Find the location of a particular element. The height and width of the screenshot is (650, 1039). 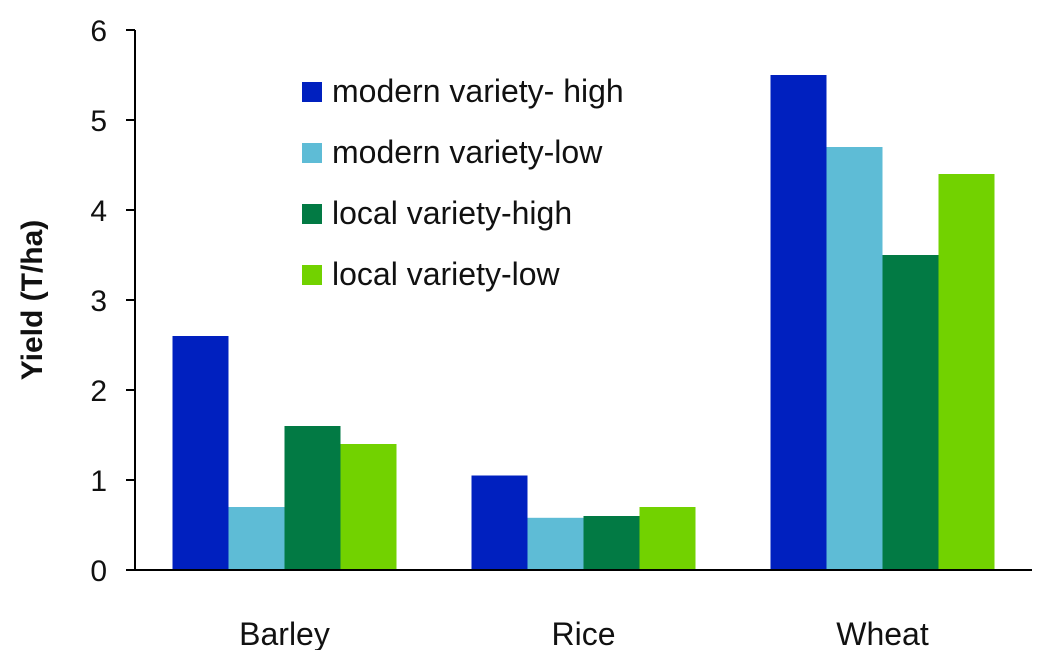

y-tick-label: 4 is located at coordinates (98, 211).